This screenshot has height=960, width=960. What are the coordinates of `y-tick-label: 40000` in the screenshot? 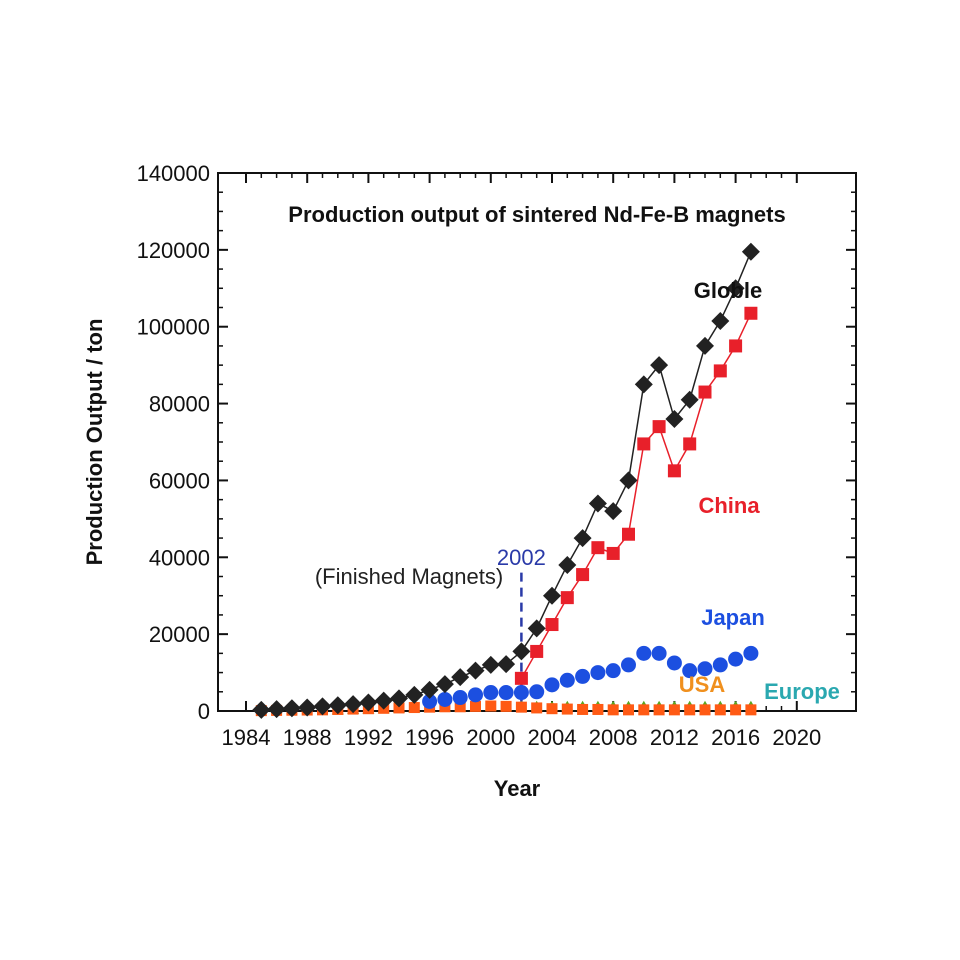 It's located at (179, 557).